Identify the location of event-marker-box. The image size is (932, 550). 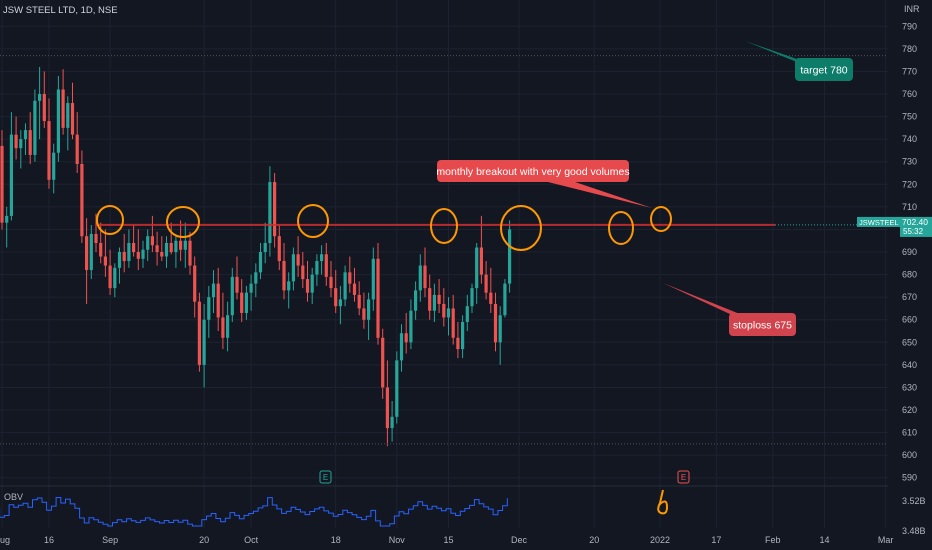
(683, 477).